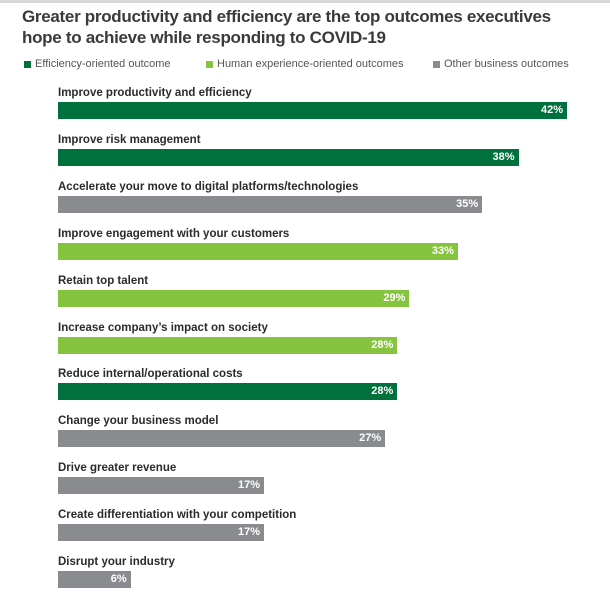 This screenshot has width=610, height=605. I want to click on top-divider, so click(305, 1).